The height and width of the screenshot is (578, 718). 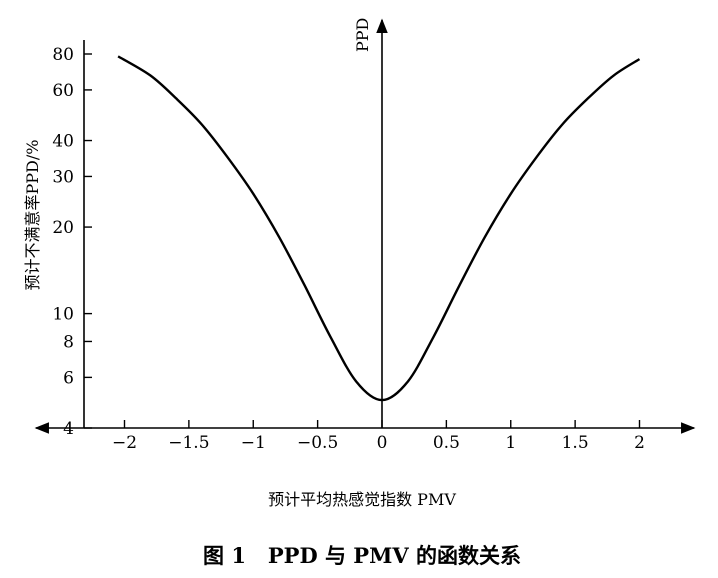 I want to click on x-tick-label: −1.5, so click(x=188, y=443).